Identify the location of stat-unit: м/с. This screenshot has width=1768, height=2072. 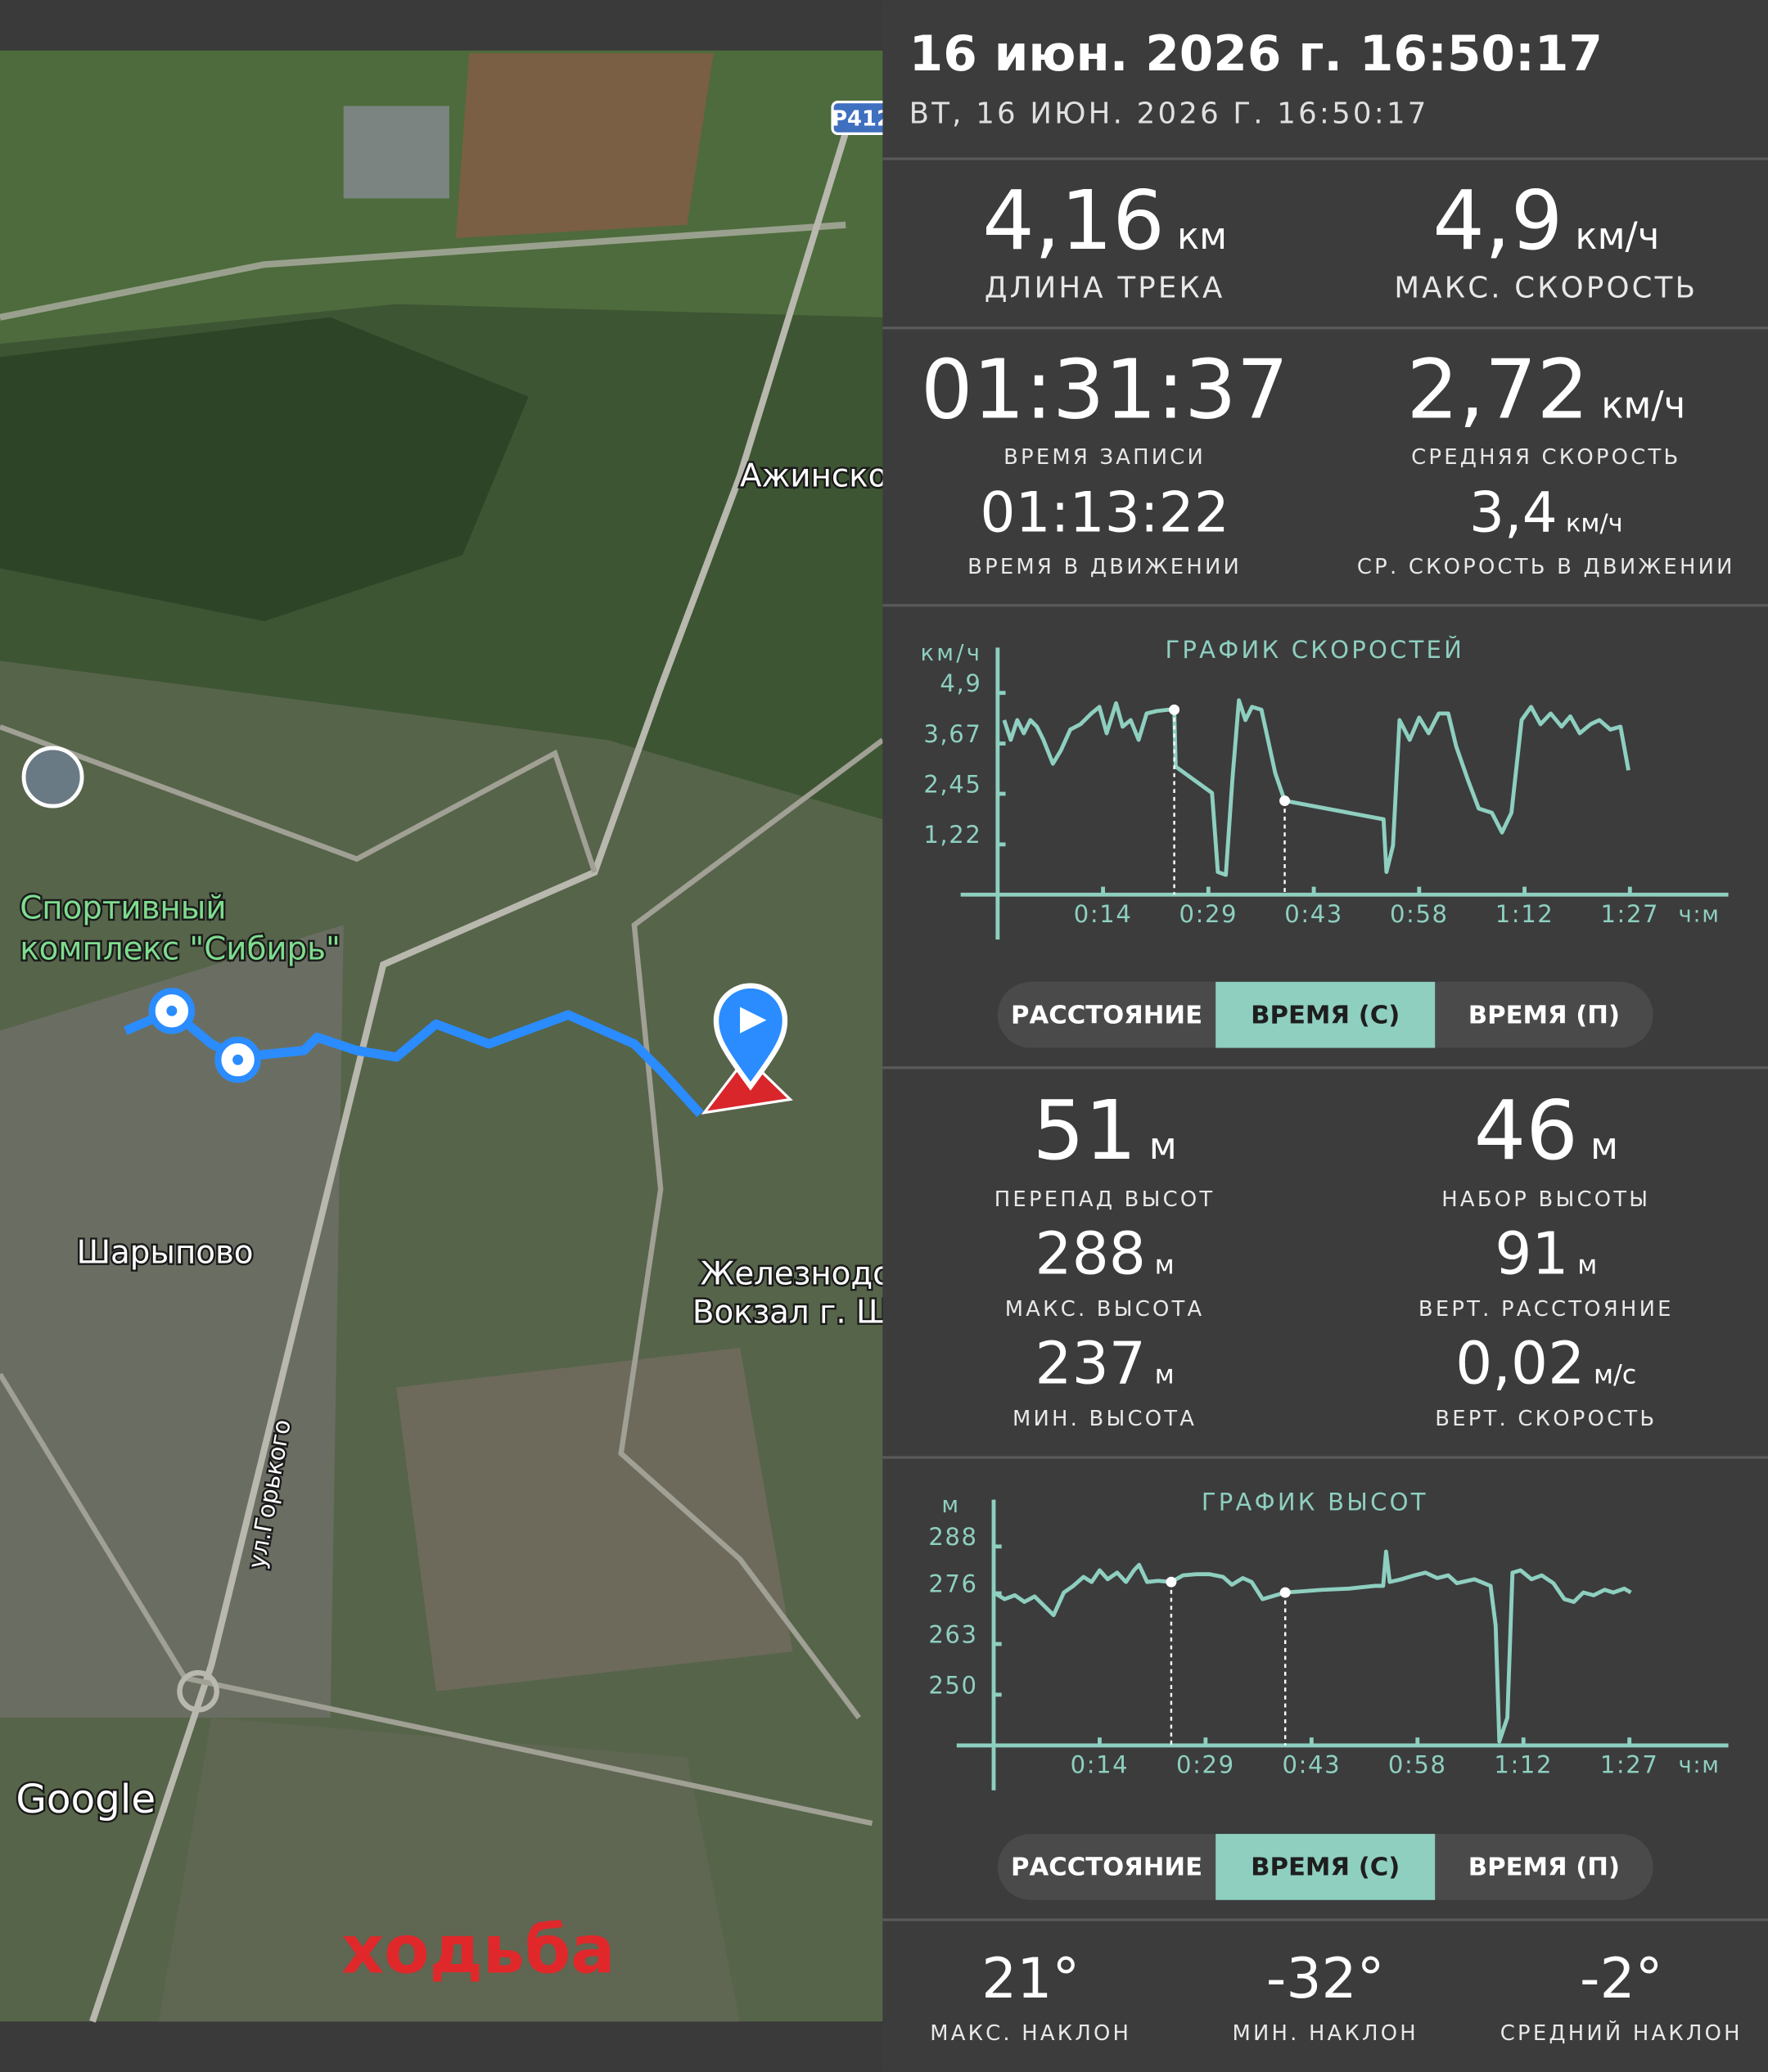
(1615, 1374).